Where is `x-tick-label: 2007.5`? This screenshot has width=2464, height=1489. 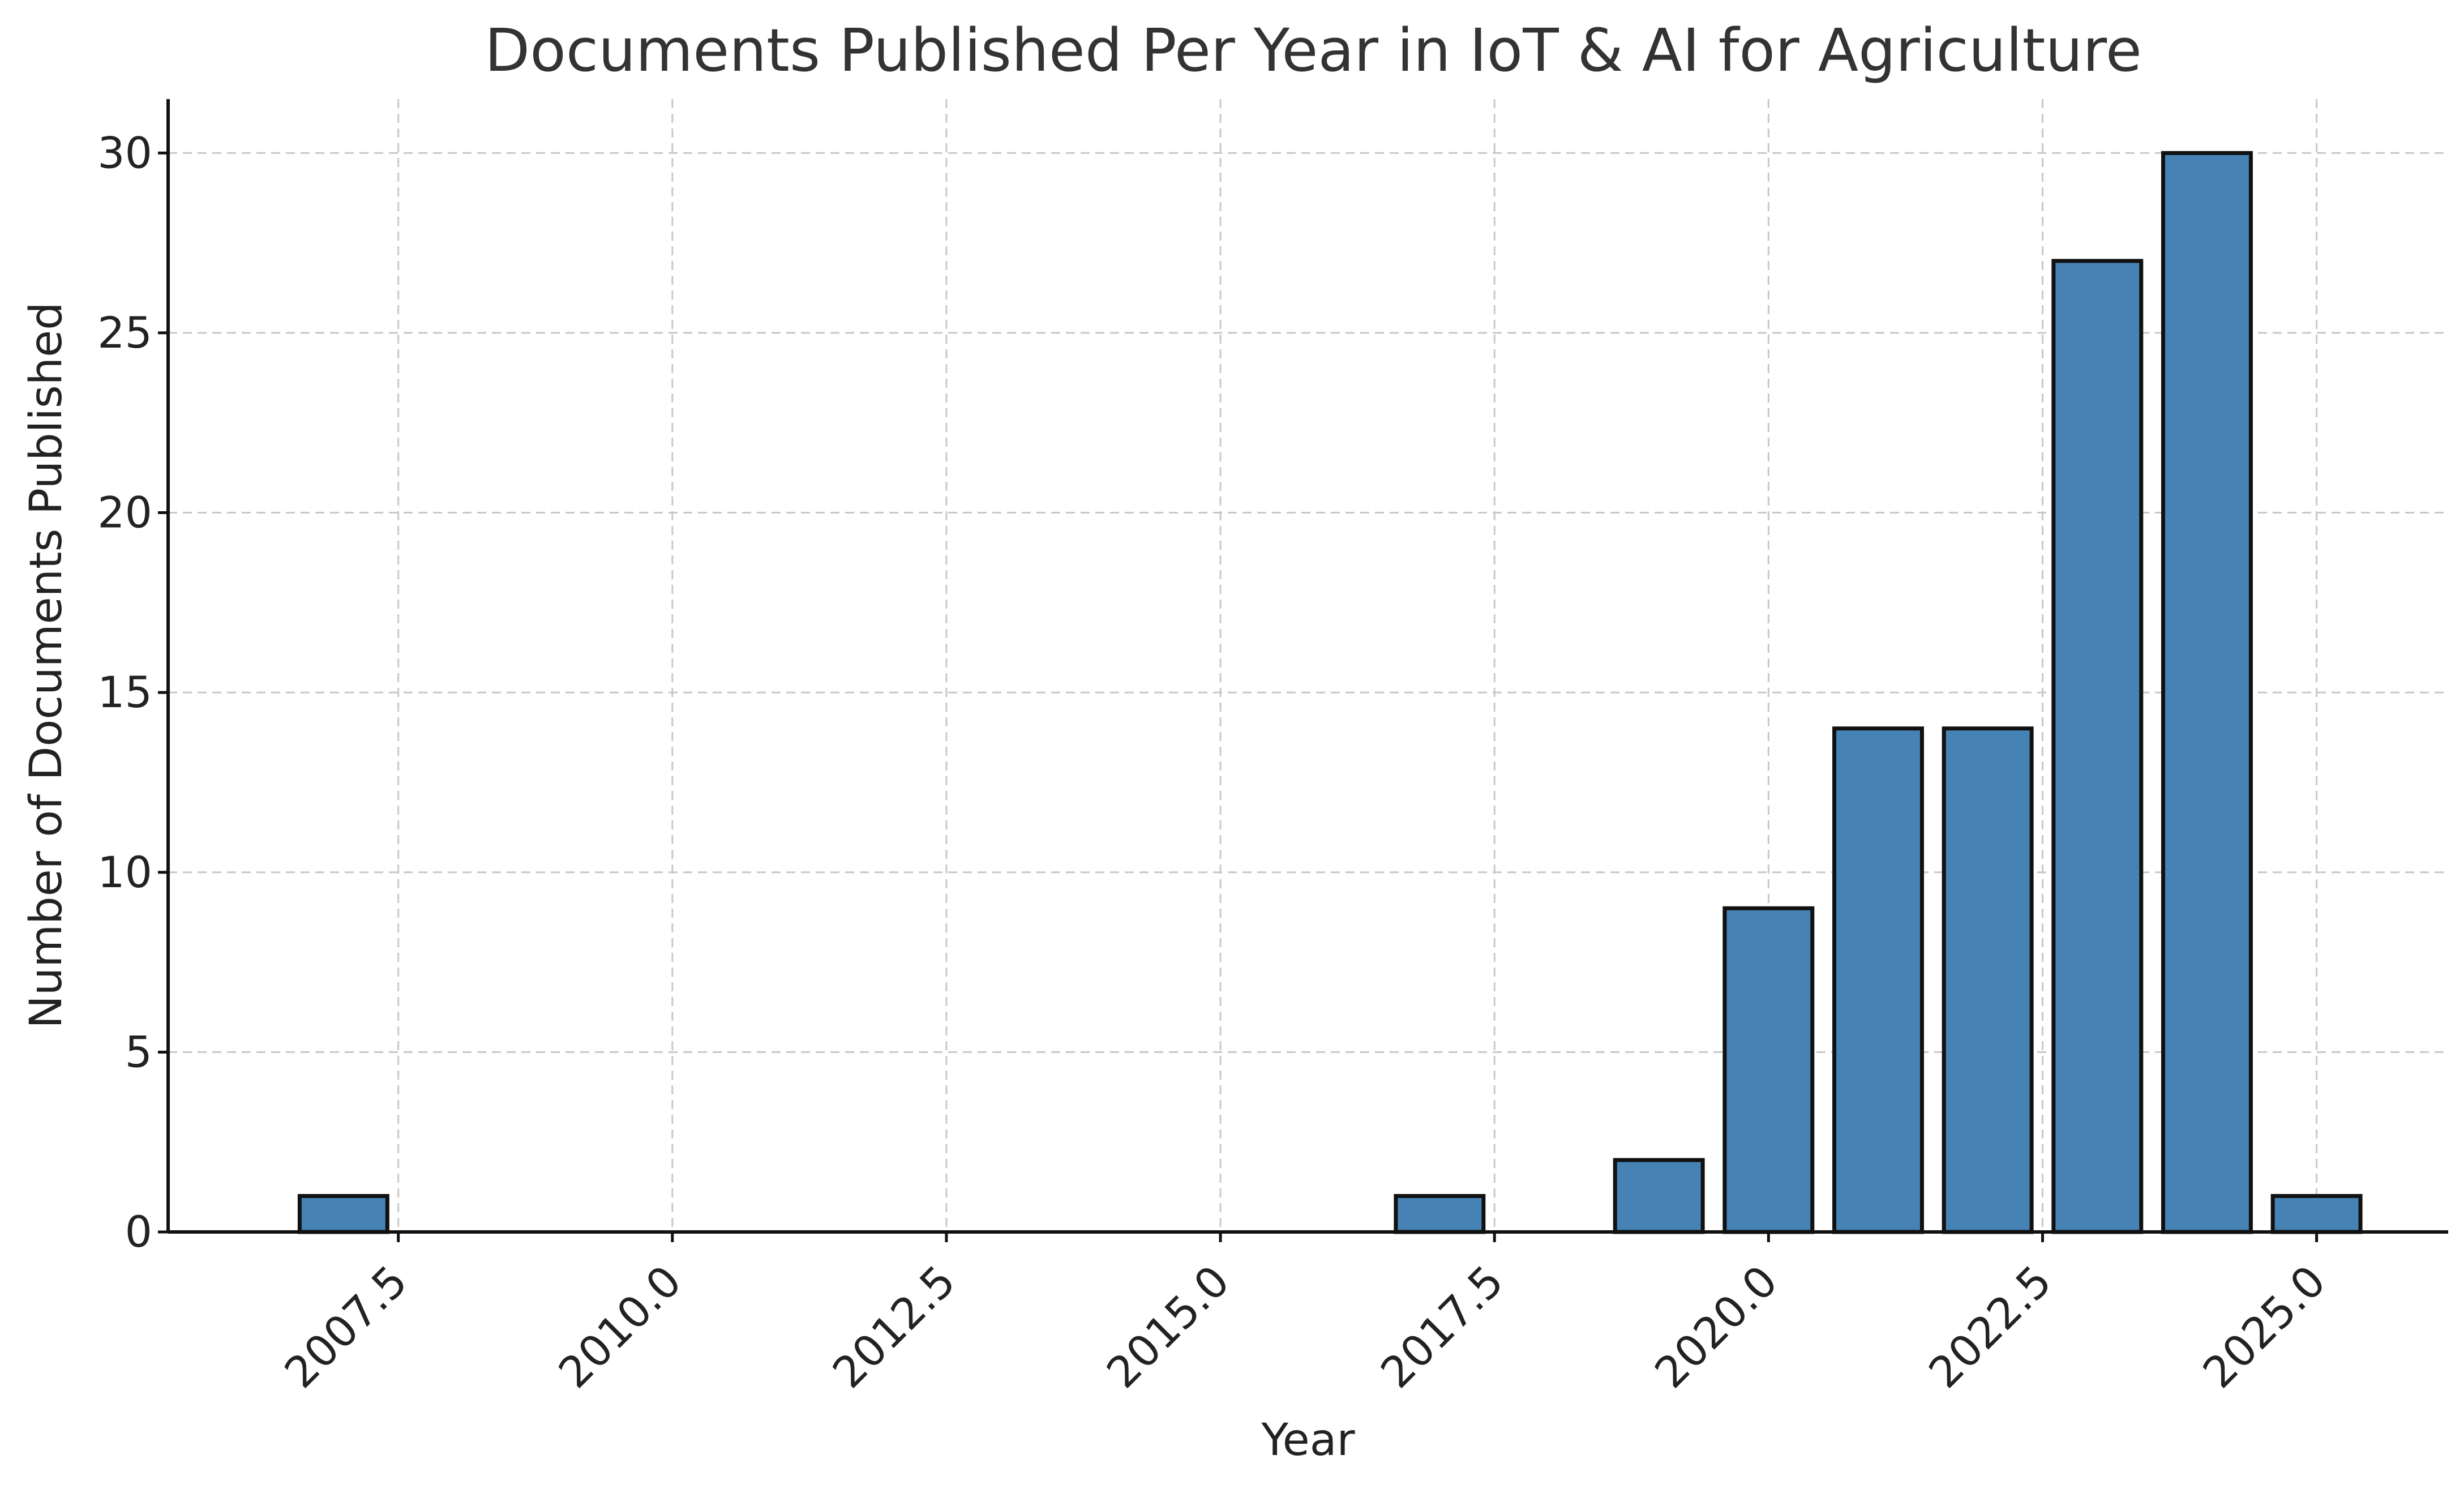
x-tick-label: 2007.5 is located at coordinates (346, 1327).